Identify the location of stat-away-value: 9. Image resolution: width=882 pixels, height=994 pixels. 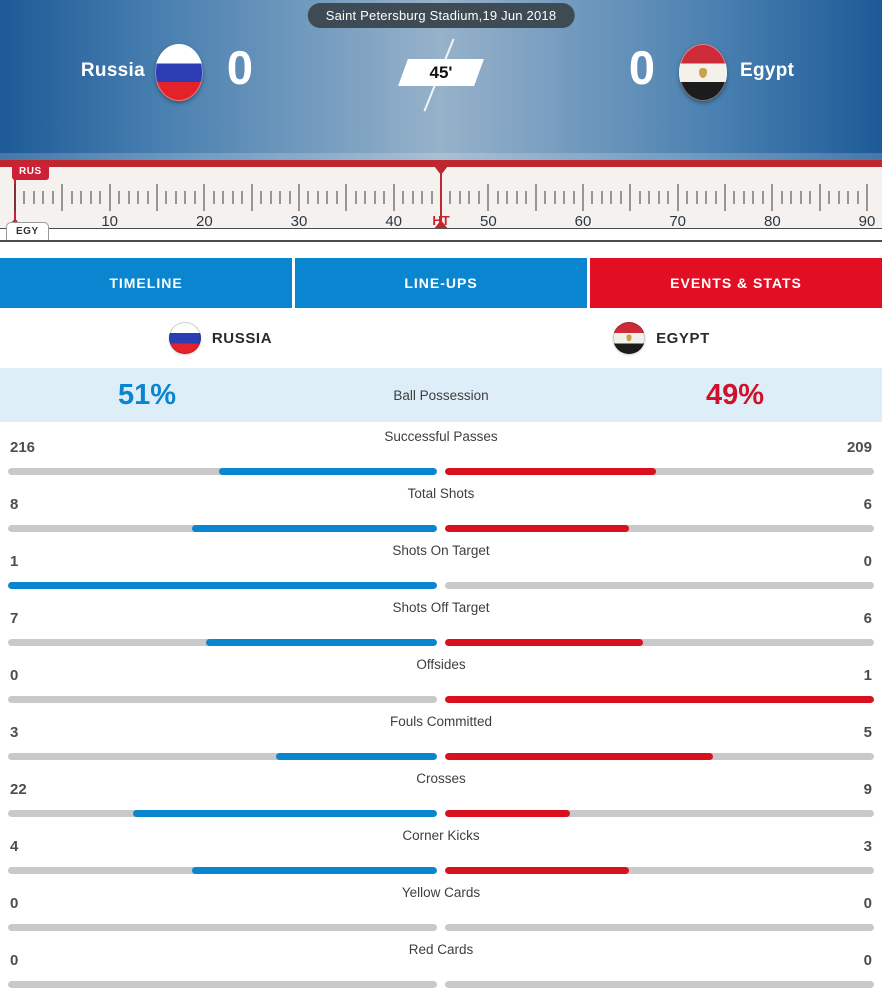
(867, 789).